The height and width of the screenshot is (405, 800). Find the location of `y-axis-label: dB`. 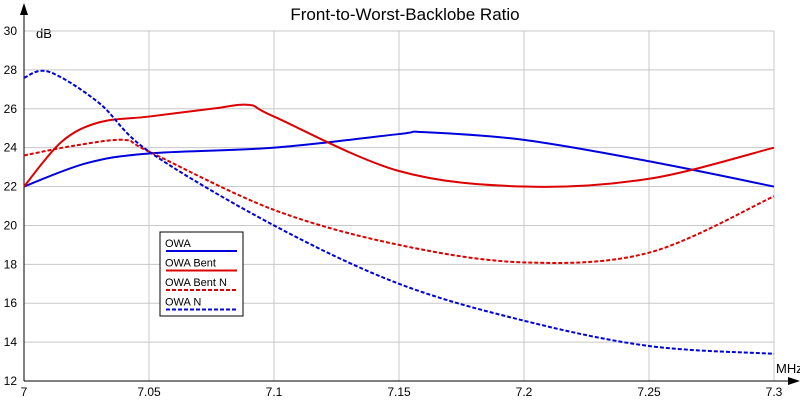

y-axis-label: dB is located at coordinates (44, 33).